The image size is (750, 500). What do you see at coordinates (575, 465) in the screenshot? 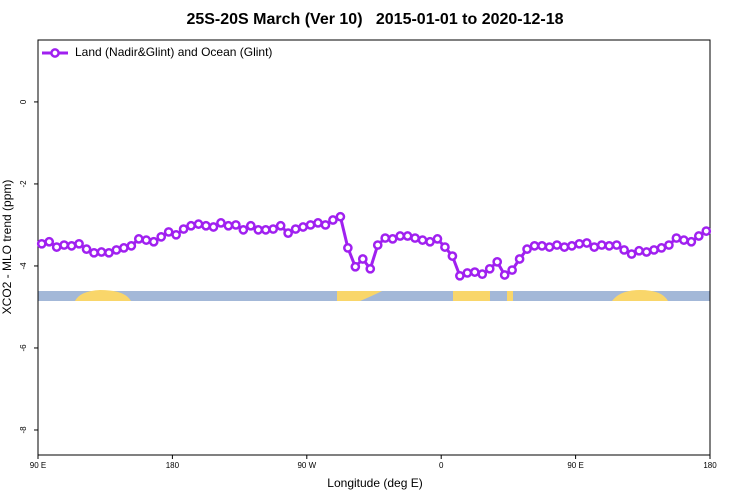
I see `x-tick-label: 90 E` at bounding box center [575, 465].